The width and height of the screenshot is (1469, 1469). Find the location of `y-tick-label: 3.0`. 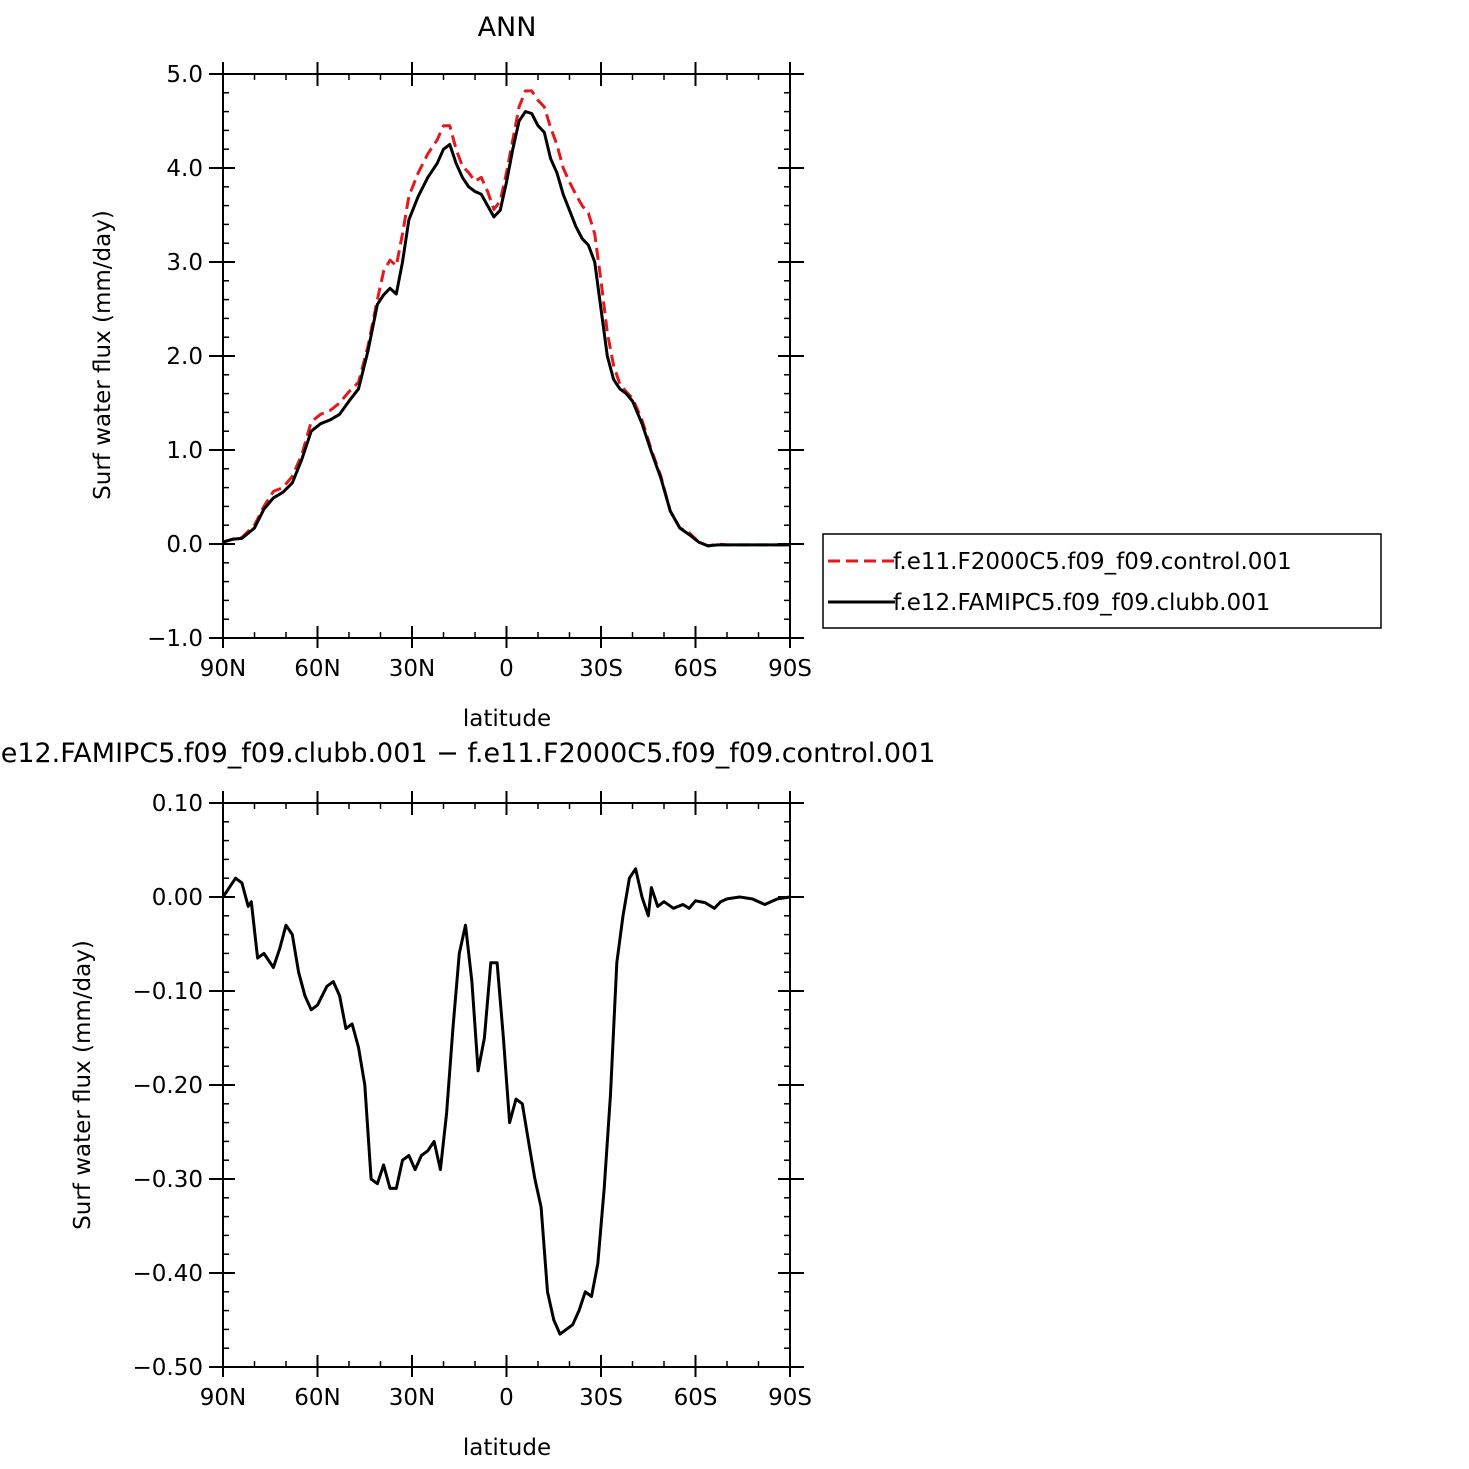

y-tick-label: 3.0 is located at coordinates (184, 263).